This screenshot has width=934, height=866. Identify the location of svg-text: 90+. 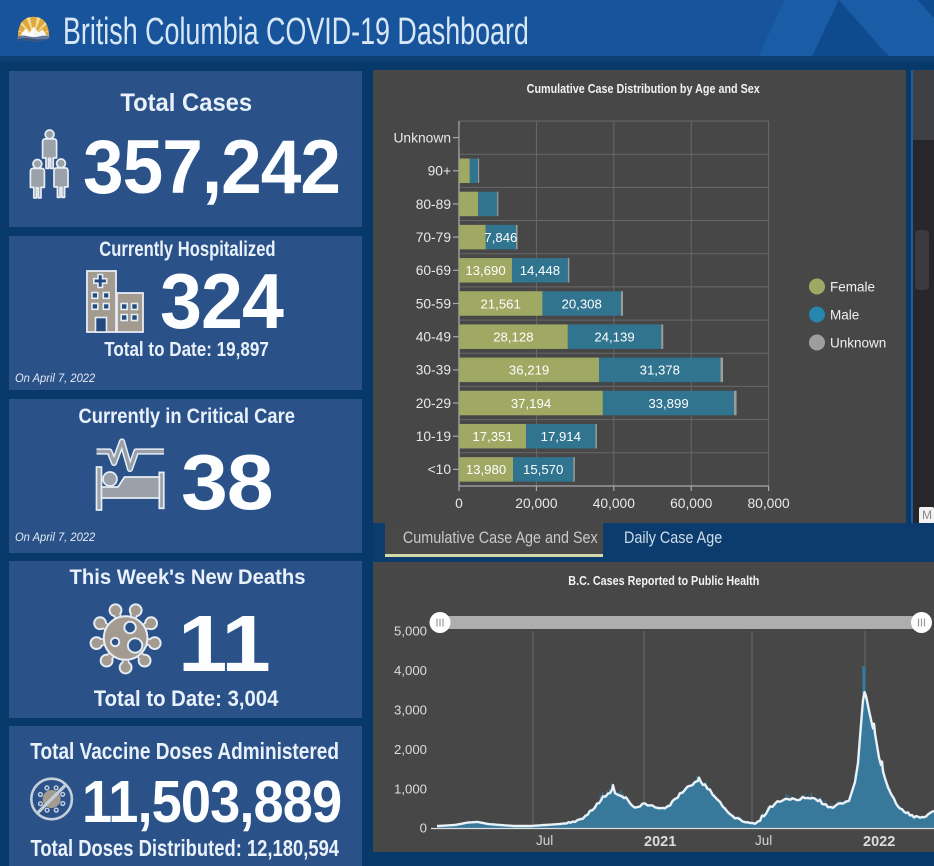
(439, 171).